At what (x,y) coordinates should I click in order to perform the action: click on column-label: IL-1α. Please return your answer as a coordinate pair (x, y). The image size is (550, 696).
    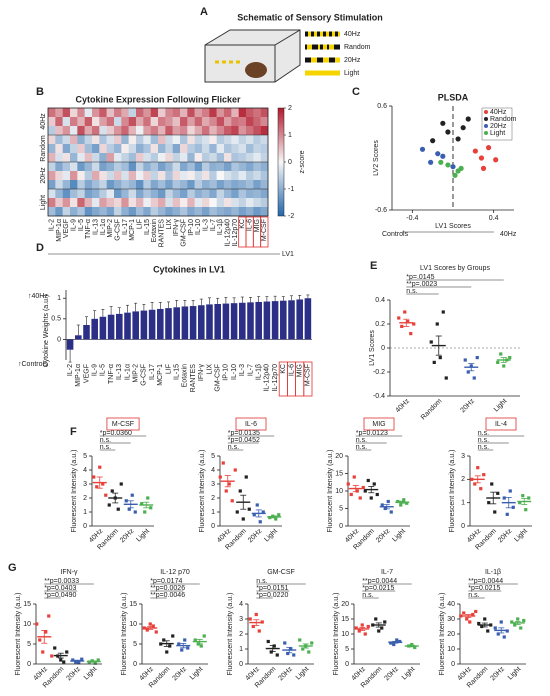
    Looking at the image, I should click on (103, 227).